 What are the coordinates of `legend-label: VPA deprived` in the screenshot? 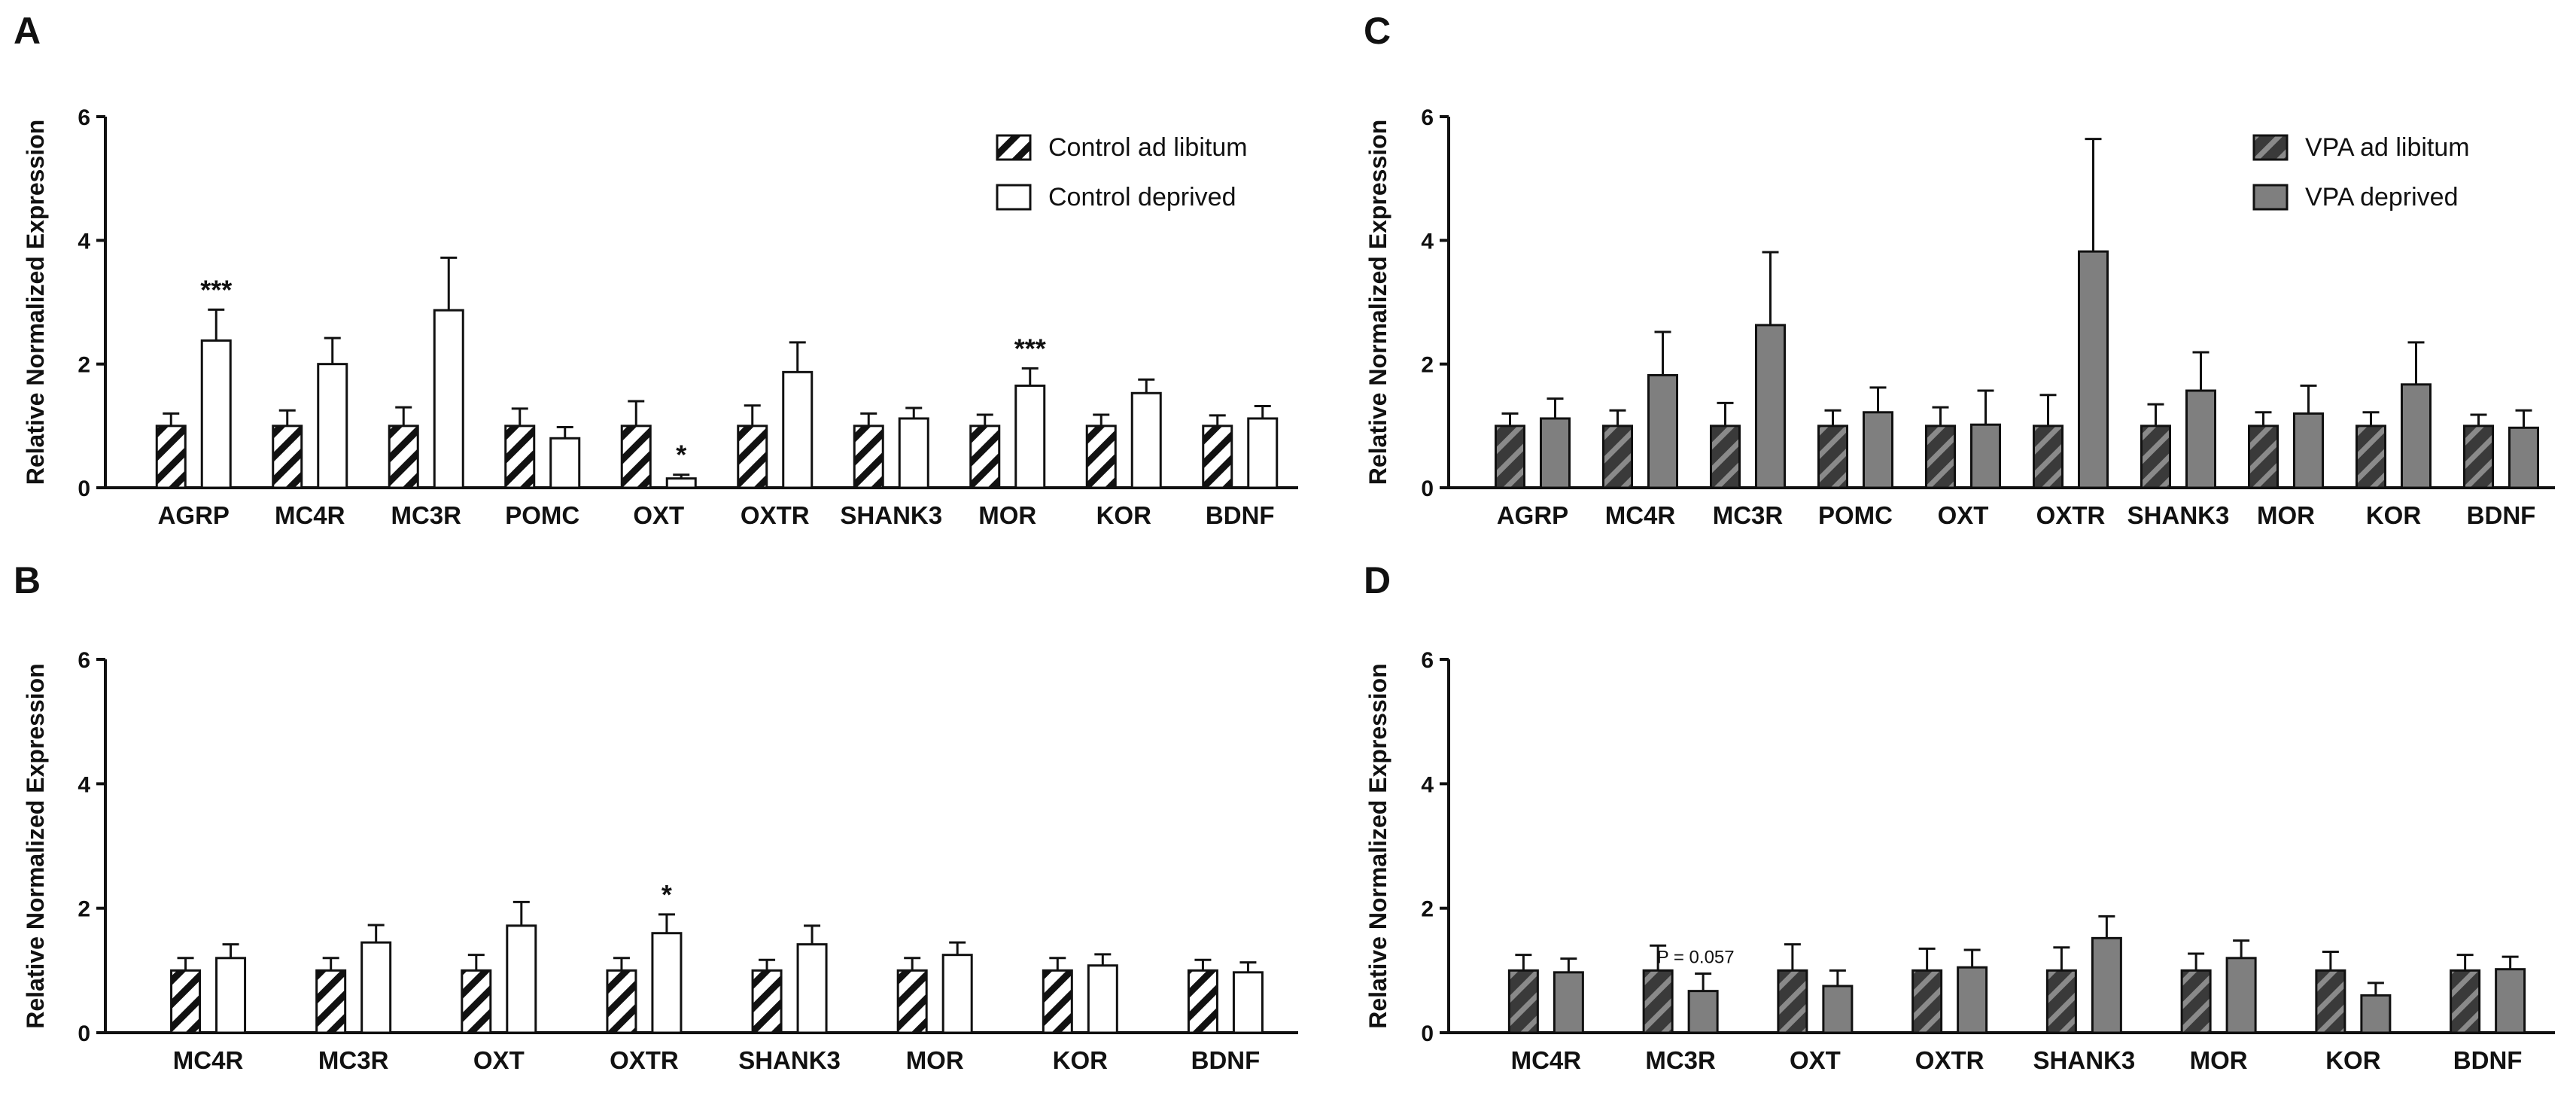 It's located at (2382, 197).